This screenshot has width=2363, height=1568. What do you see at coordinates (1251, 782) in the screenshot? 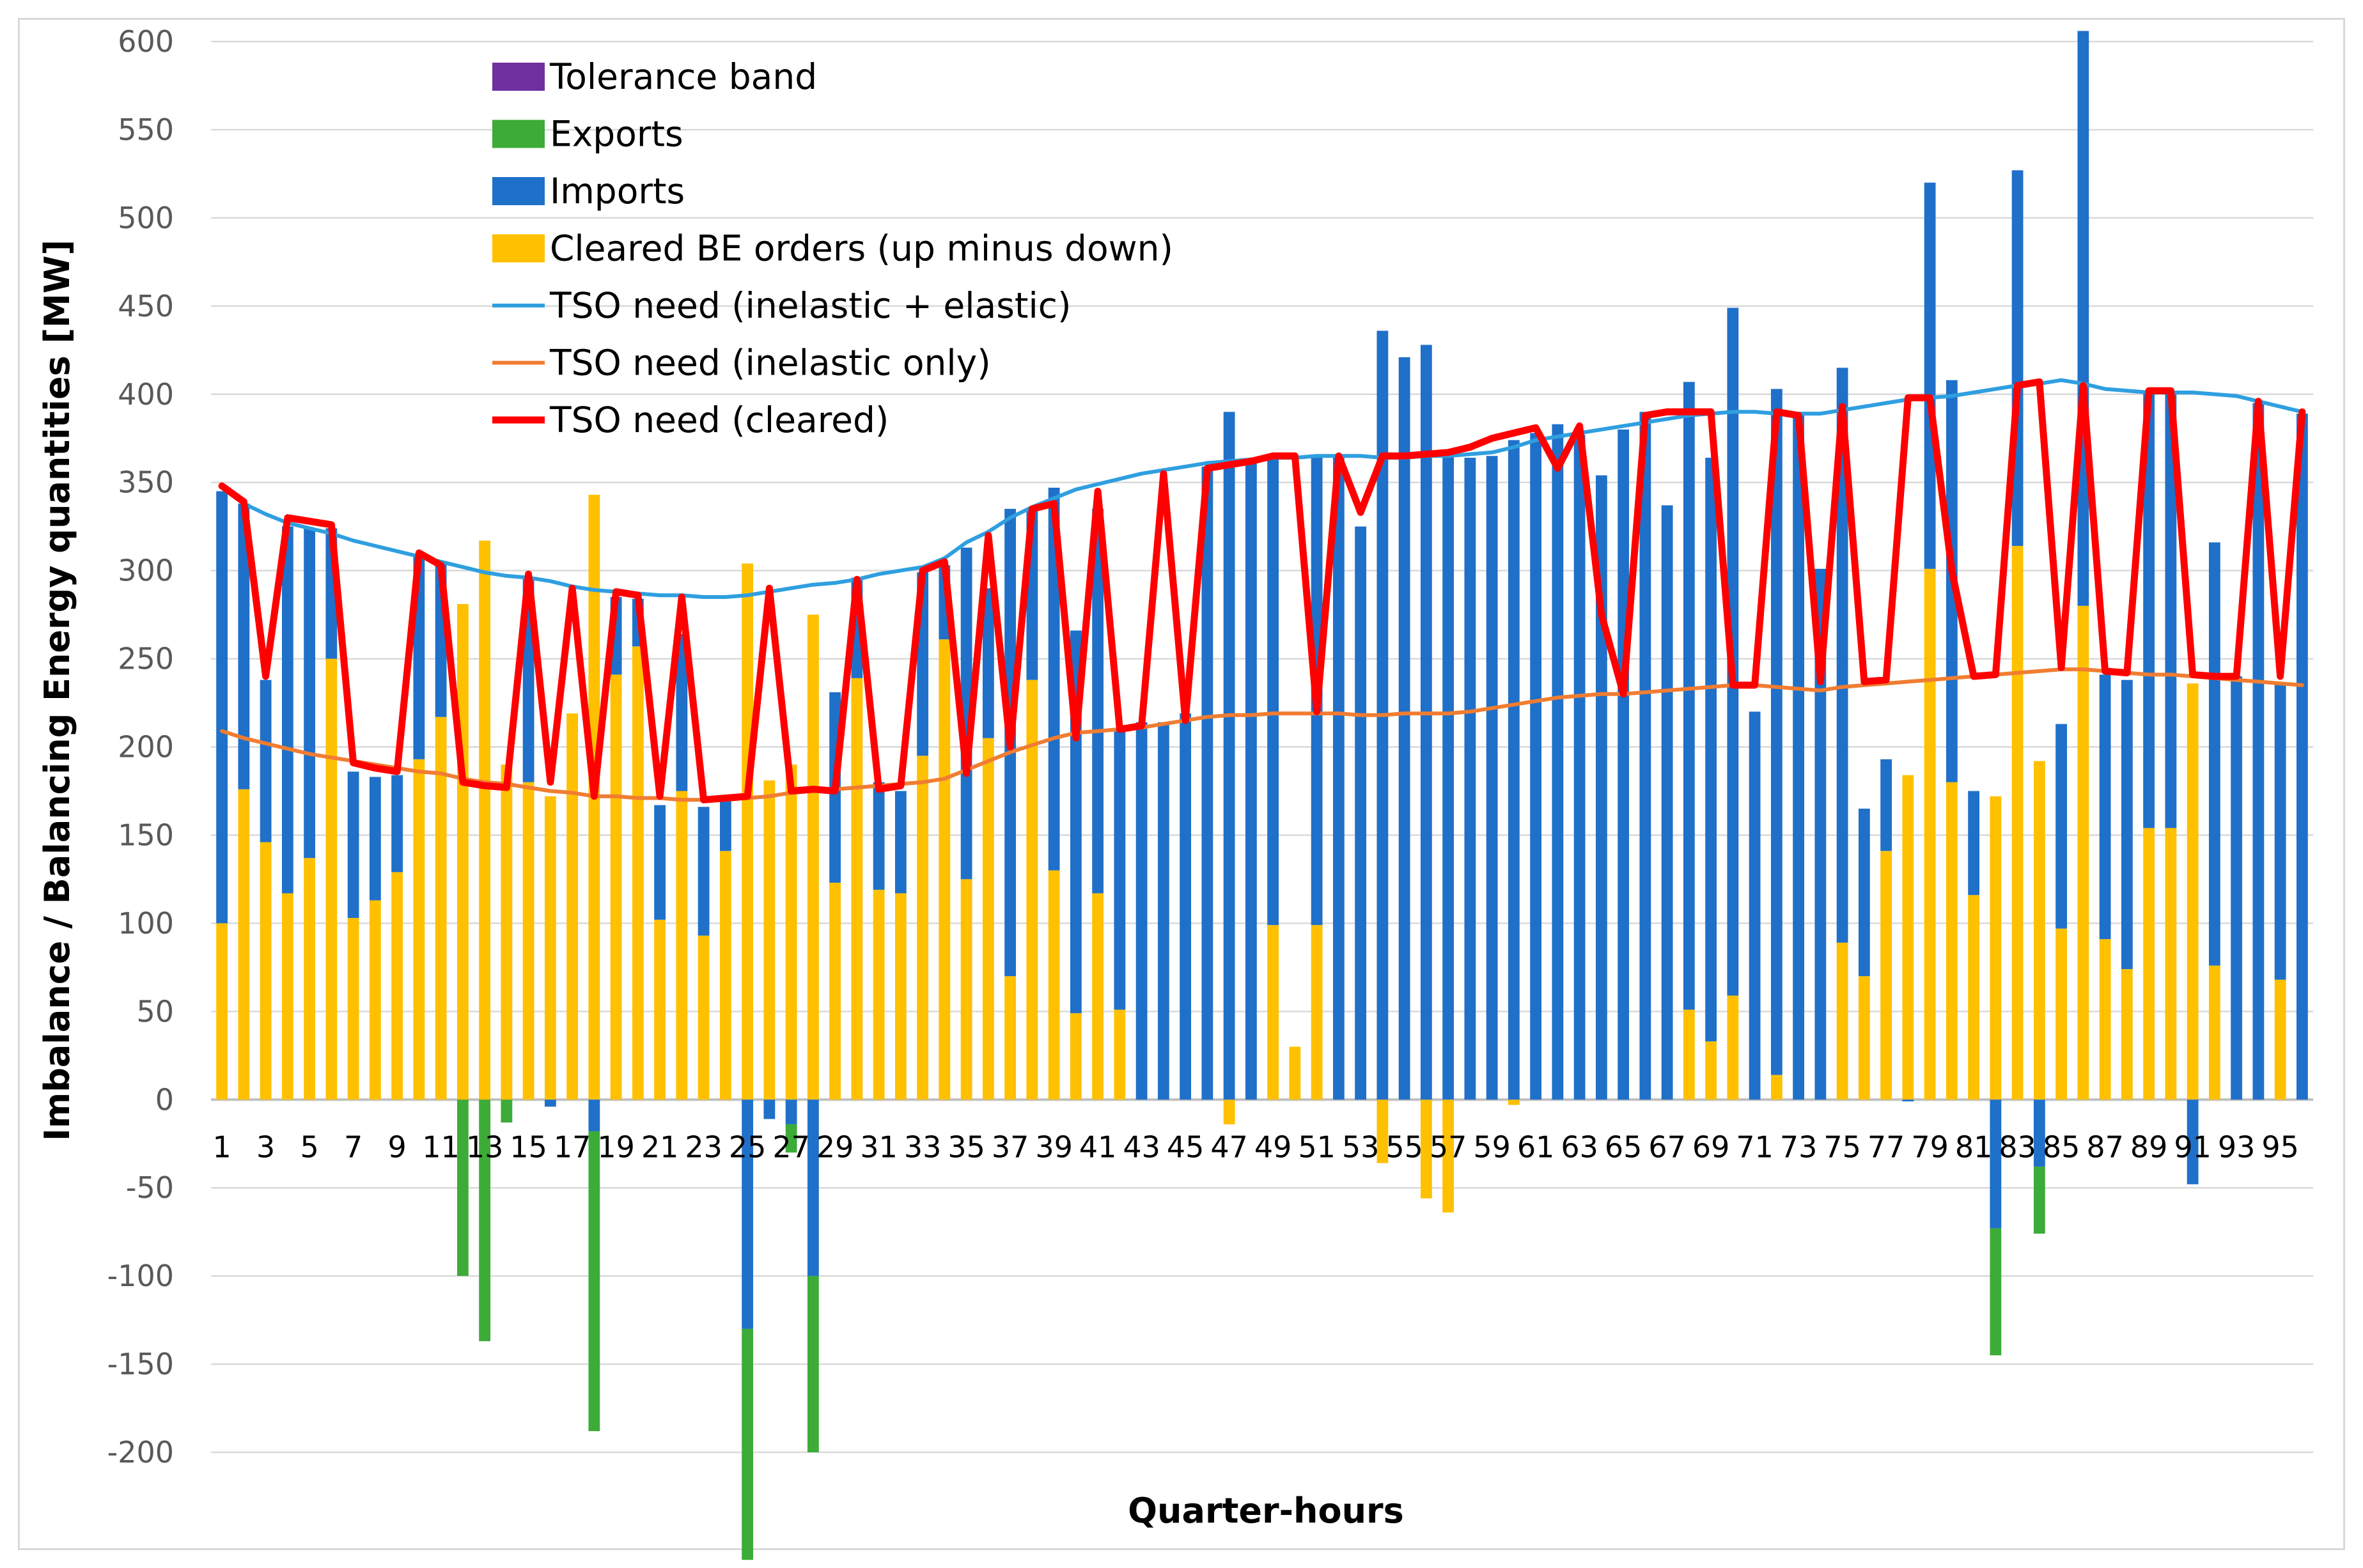
I see `bar-imports-q48` at bounding box center [1251, 782].